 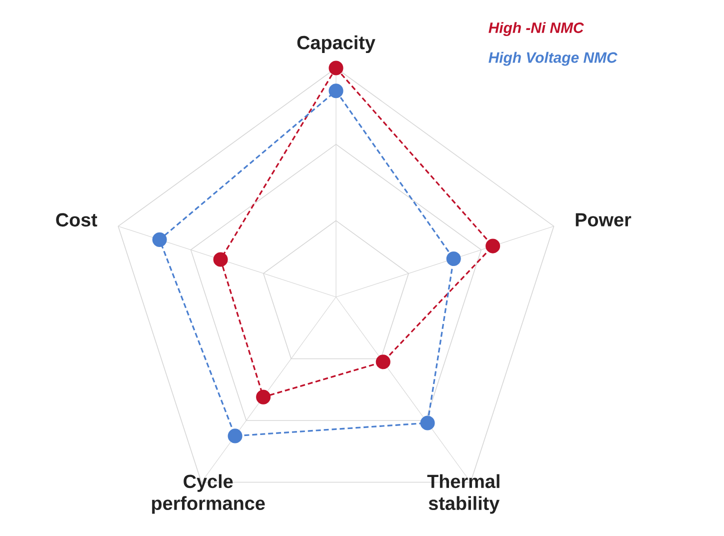 What do you see at coordinates (553, 59) in the screenshot?
I see `text: High Voltage NMC` at bounding box center [553, 59].